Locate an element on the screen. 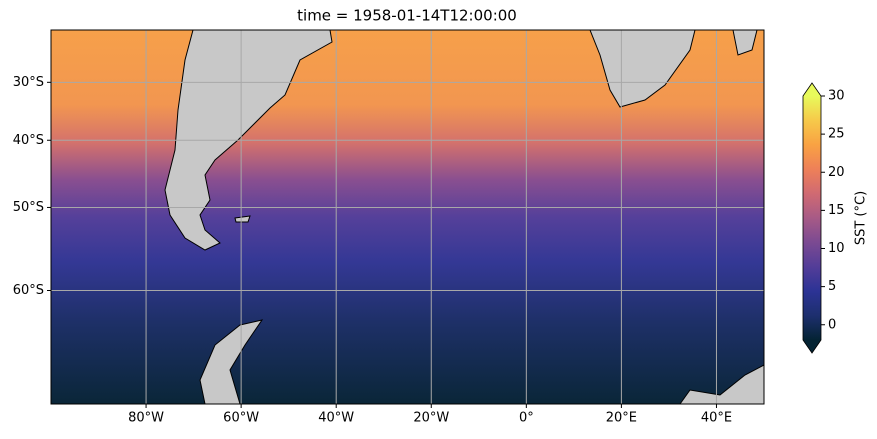 The width and height of the screenshot is (877, 439). colorbar-tick-label: 20 is located at coordinates (836, 172).